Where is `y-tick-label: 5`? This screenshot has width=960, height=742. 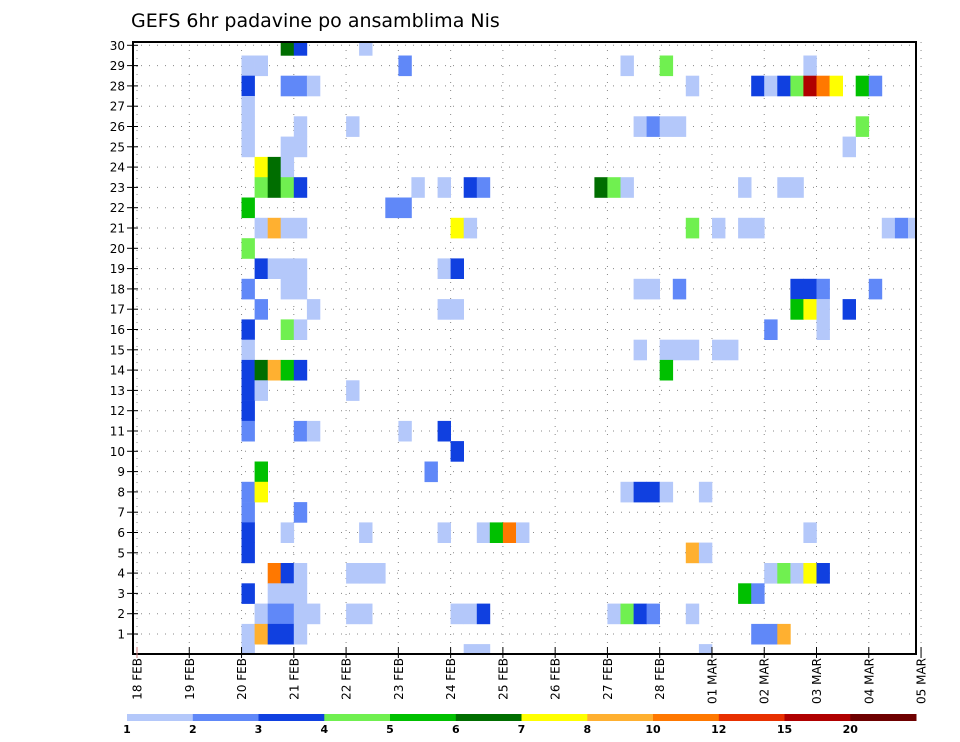
y-tick-label: 5 is located at coordinates (121, 553).